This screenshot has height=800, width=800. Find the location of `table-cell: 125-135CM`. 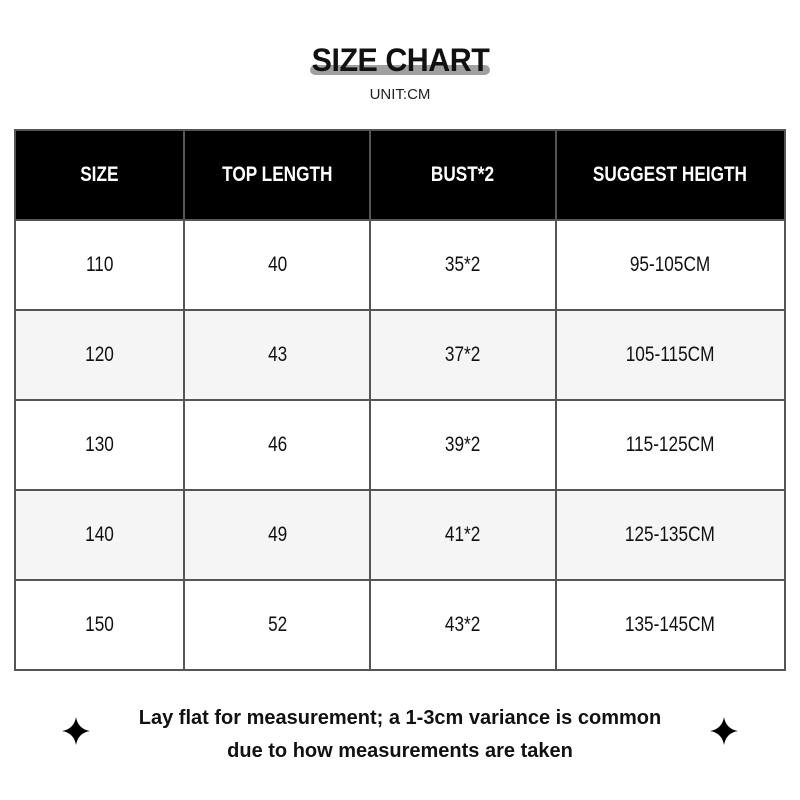

table-cell: 125-135CM is located at coordinates (670, 535).